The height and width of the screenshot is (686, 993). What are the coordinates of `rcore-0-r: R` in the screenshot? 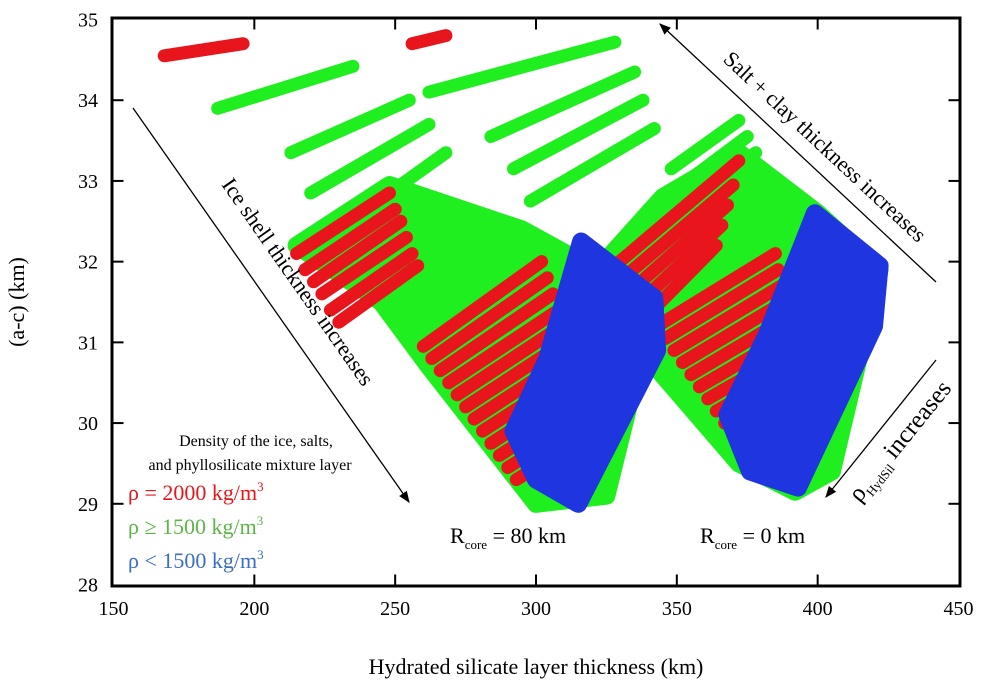 It's located at (707, 535).